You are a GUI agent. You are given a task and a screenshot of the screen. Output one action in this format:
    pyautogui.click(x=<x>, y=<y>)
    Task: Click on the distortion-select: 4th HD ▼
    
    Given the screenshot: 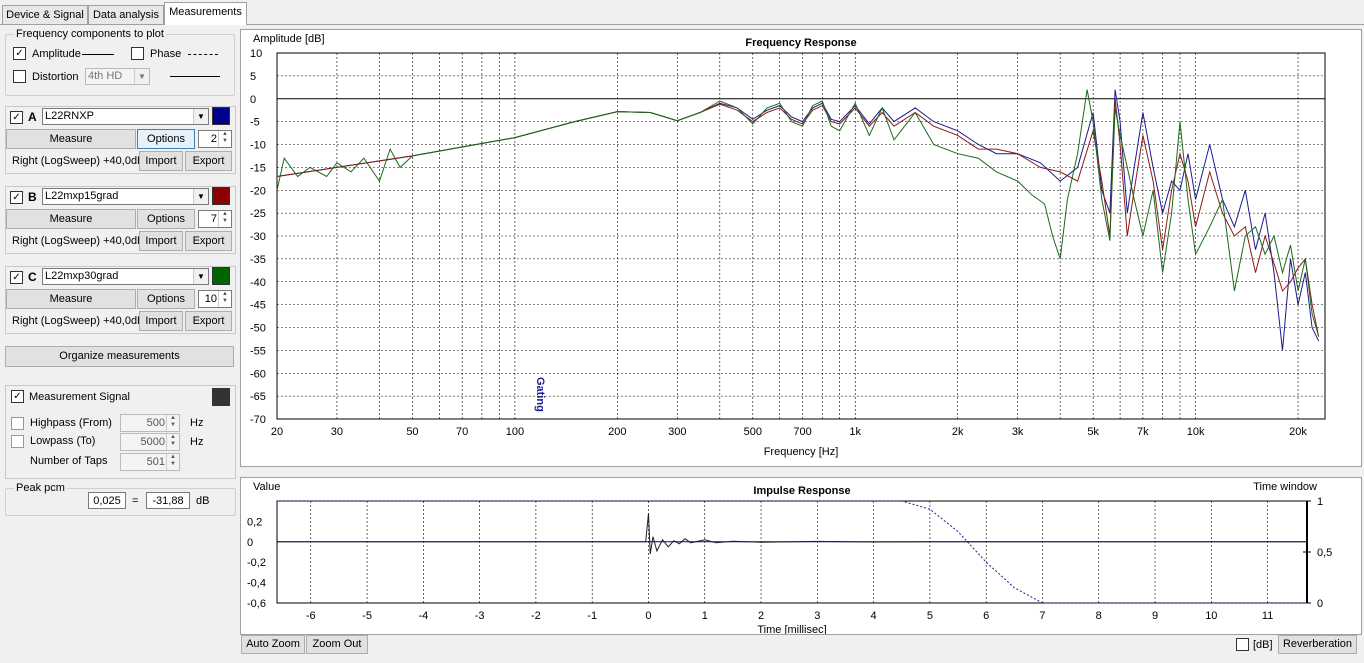 What is the action you would take?
    pyautogui.click(x=117, y=76)
    